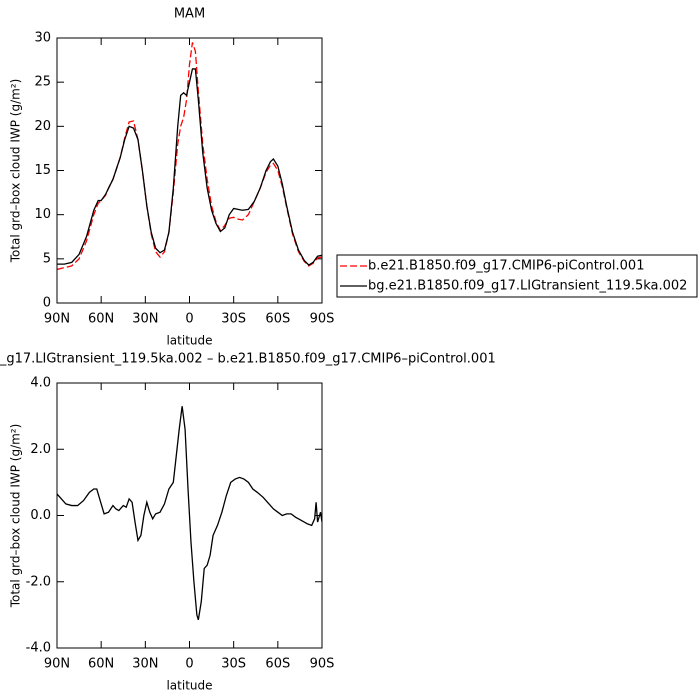  Describe the element at coordinates (189, 14) in the screenshot. I see `chart-title: MAM` at that location.